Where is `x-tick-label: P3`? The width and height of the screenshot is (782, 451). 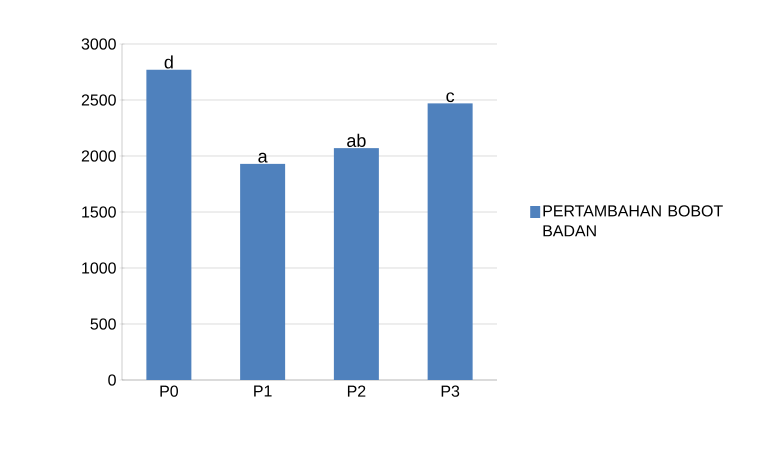
x-tick-label: P3 is located at coordinates (451, 391).